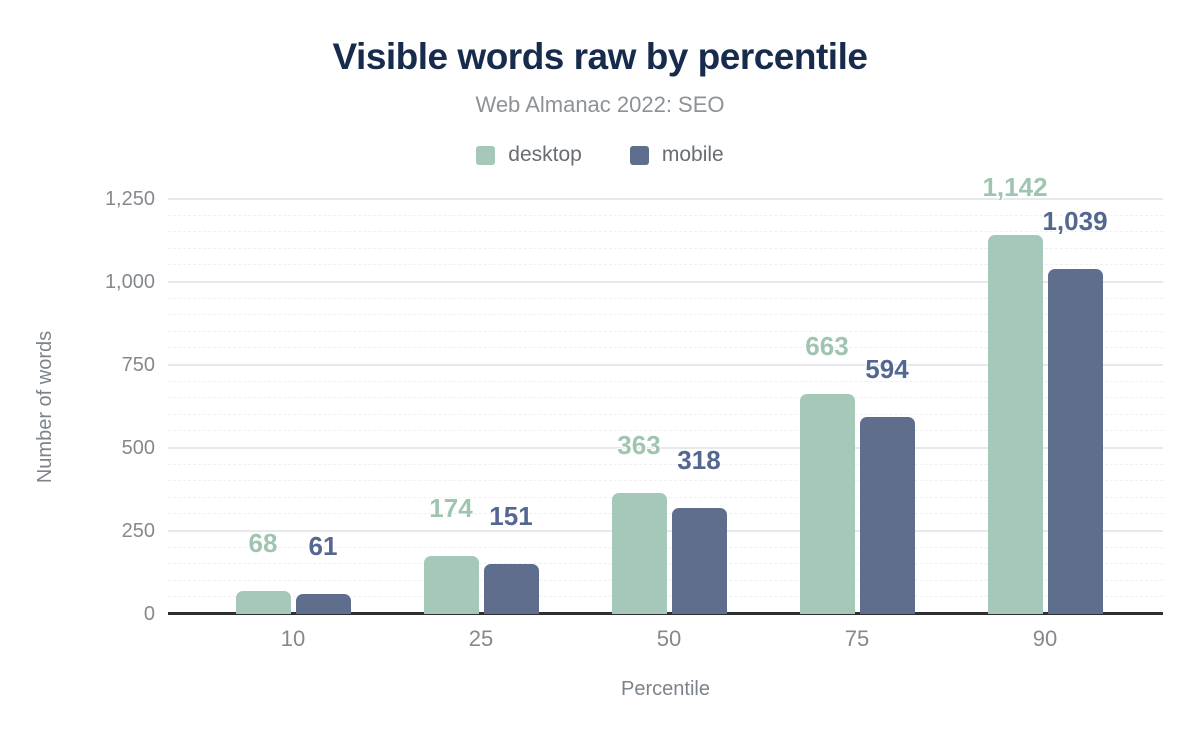 The image size is (1200, 742). What do you see at coordinates (481, 553) in the screenshot?
I see `bar-group-25: 174 151` at bounding box center [481, 553].